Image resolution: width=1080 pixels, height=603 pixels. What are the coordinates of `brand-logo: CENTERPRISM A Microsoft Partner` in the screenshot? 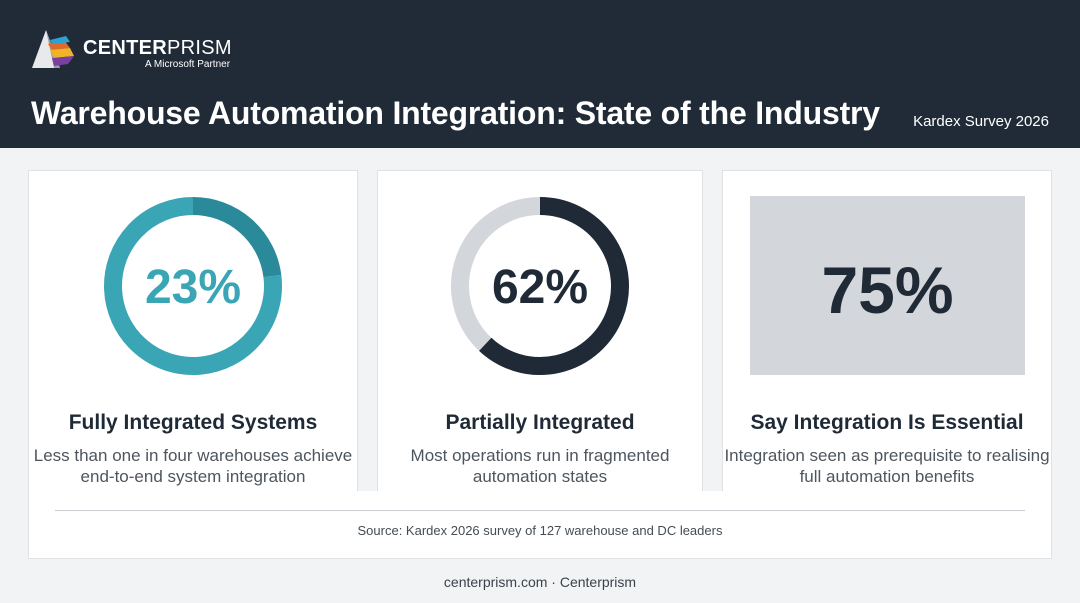 It's located at (135, 51).